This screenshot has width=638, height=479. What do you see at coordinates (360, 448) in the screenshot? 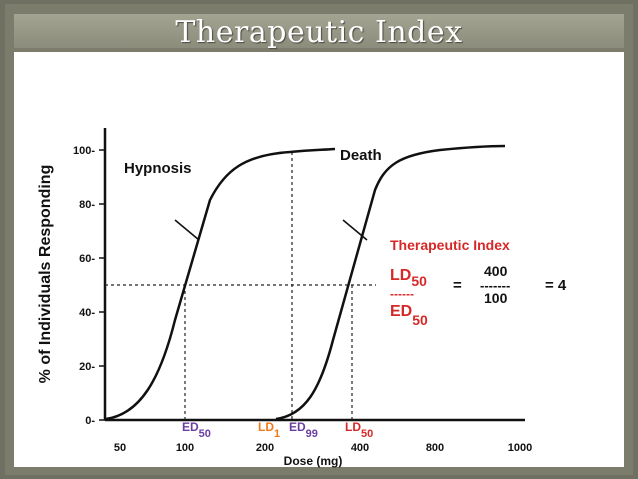
I see `x-tick-label: 400` at bounding box center [360, 448].